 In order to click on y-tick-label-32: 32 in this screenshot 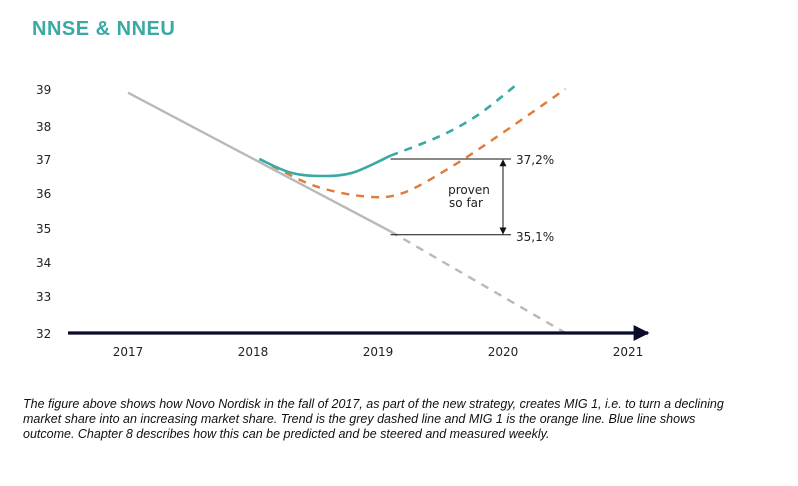, I will do `click(43, 334)`.